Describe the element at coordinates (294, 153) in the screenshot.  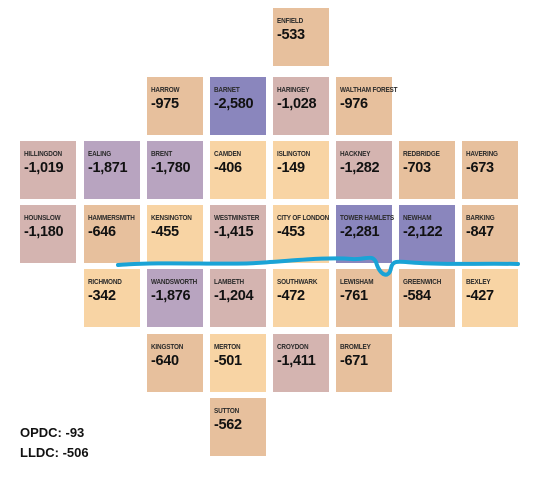
I see `borough-name: ISLINGTON` at that location.